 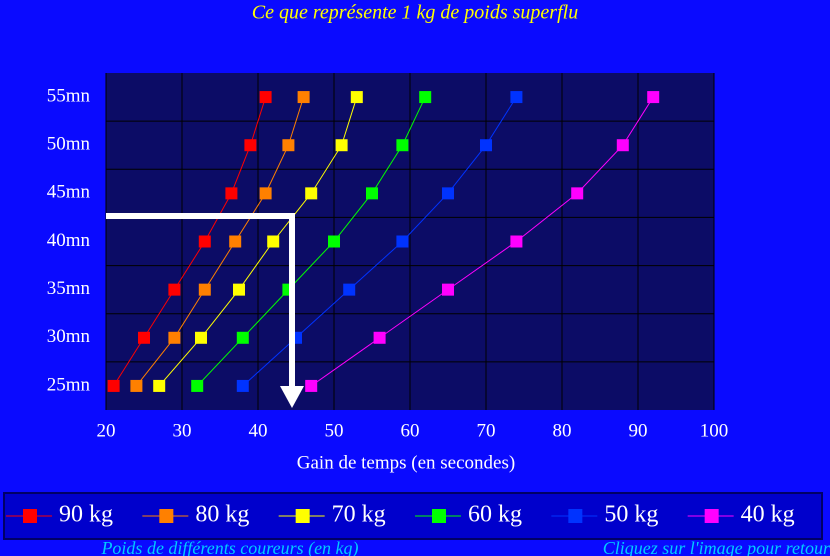 I want to click on x-tick-label: 50, so click(x=334, y=430).